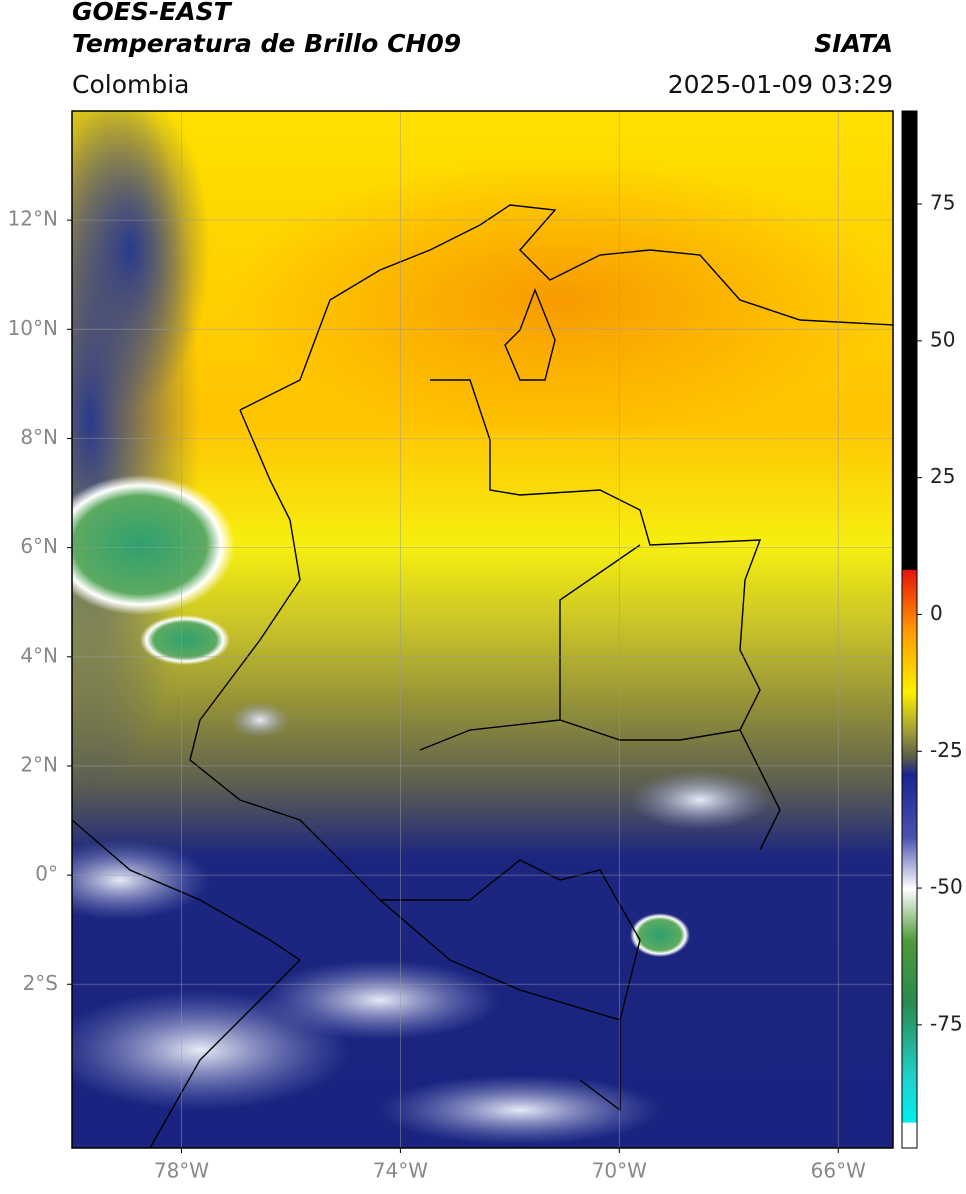 This screenshot has width=966, height=1194. I want to click on colorbar-tick-label: 0, so click(936, 613).